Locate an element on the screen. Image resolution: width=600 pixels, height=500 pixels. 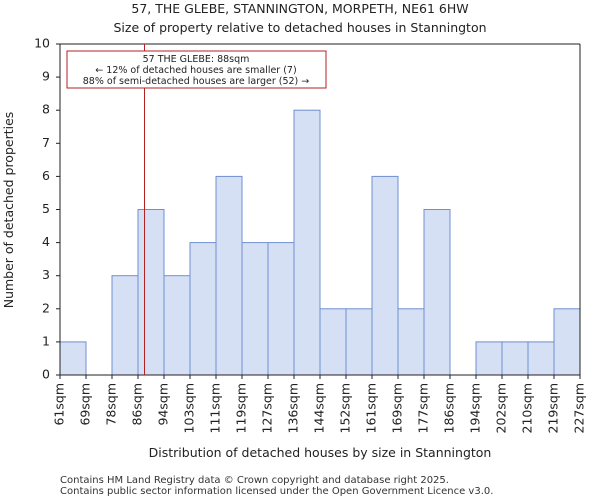
bar-219sqm is located at coordinates (567, 342).